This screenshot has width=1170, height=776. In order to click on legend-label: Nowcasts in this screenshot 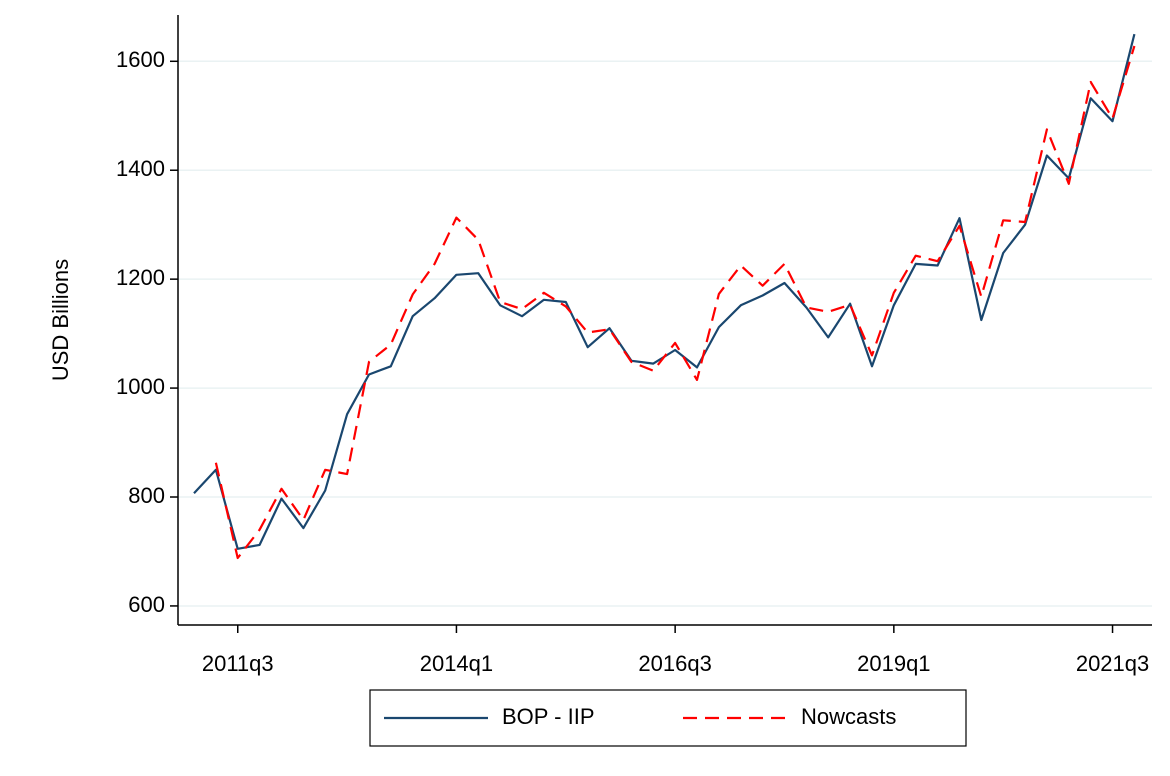, I will do `click(848, 716)`.